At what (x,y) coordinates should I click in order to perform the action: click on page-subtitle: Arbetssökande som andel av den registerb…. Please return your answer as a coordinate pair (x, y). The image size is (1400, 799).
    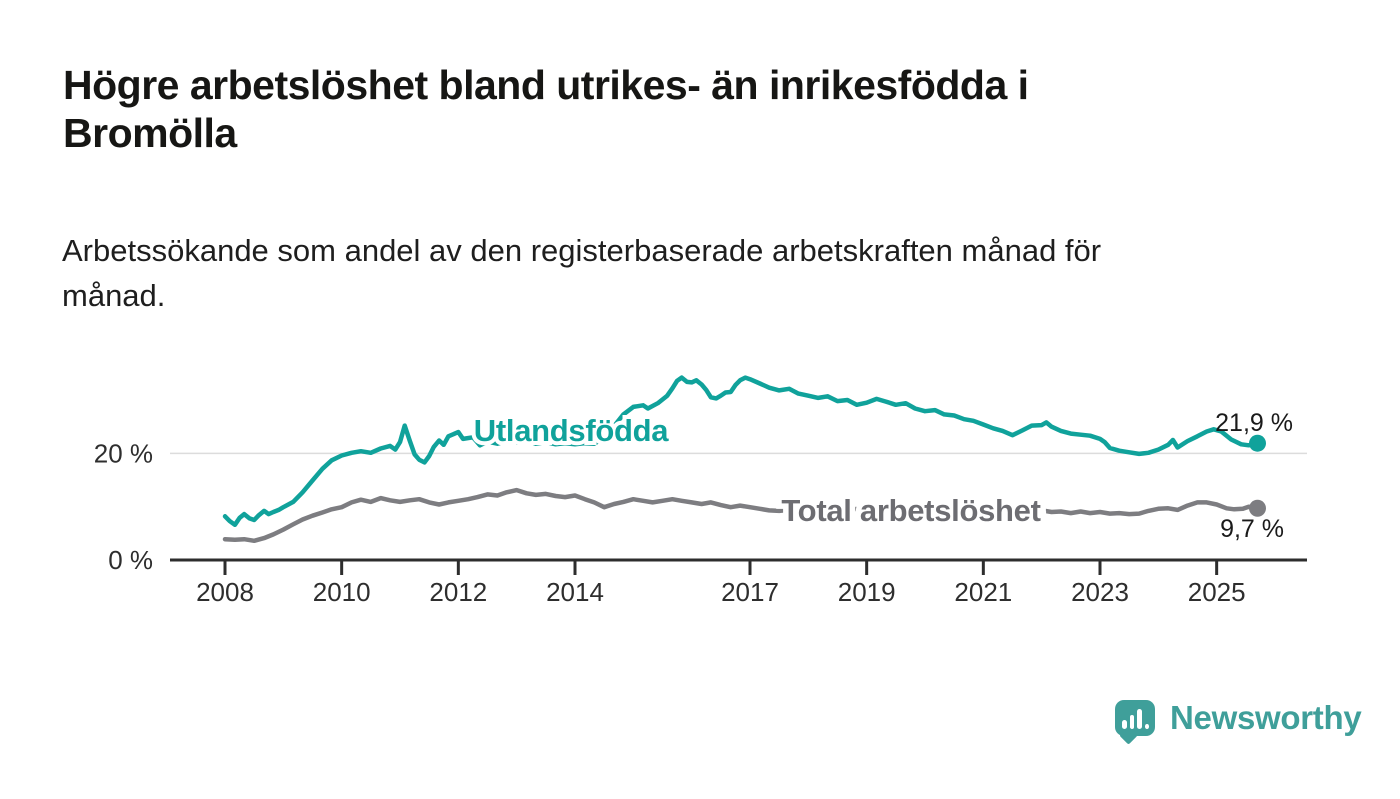
    Looking at the image, I should click on (667, 273).